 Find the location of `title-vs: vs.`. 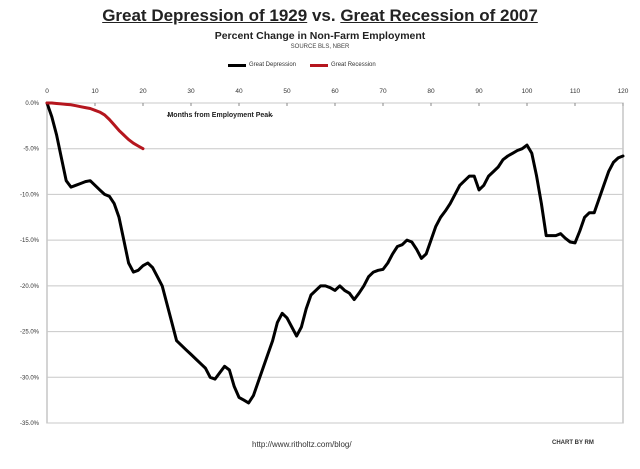

title-vs: vs. is located at coordinates (323, 15).